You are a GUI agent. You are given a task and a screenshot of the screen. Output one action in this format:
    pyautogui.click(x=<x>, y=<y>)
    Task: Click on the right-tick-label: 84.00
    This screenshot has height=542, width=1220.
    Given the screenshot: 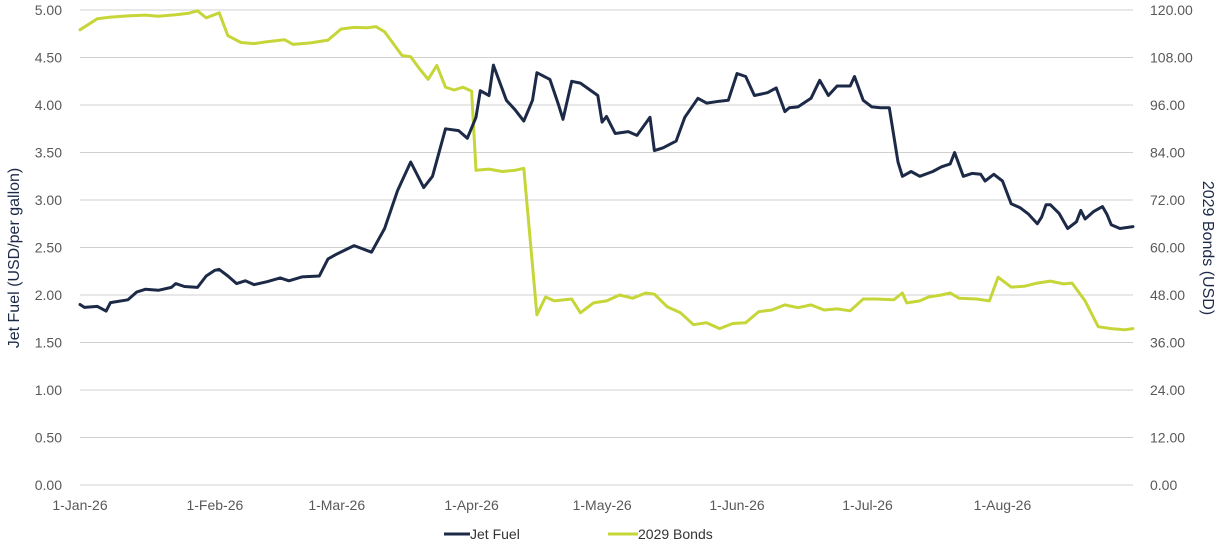 What is the action you would take?
    pyautogui.click(x=1167, y=153)
    